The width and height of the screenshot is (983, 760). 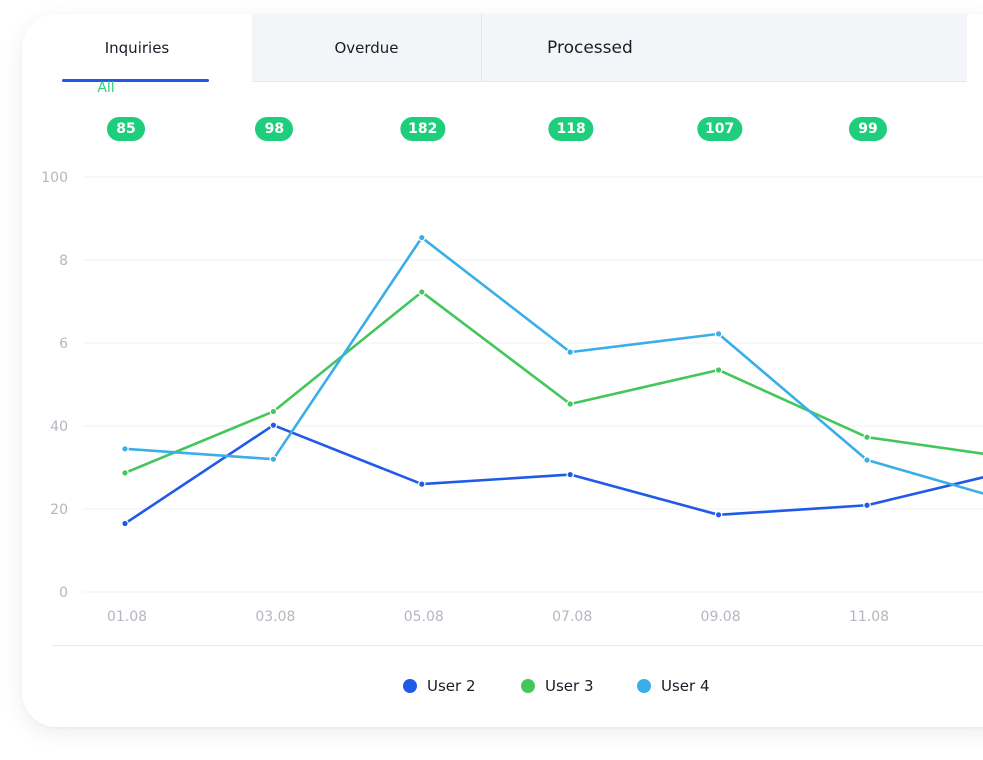 I want to click on count-badge: 98, so click(x=274, y=129).